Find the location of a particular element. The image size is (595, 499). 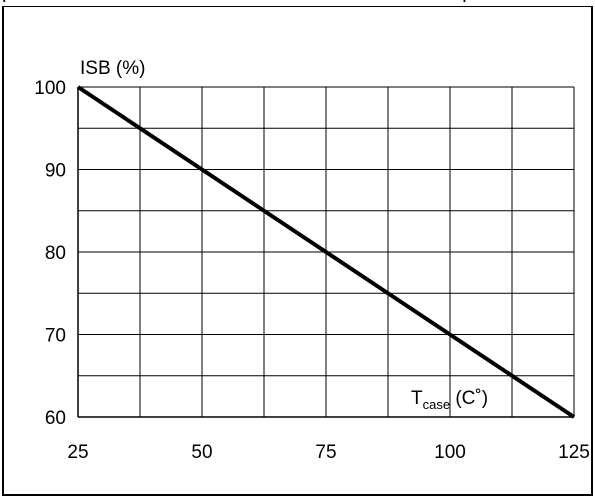

x-axis-label-sub: case is located at coordinates (436, 404).